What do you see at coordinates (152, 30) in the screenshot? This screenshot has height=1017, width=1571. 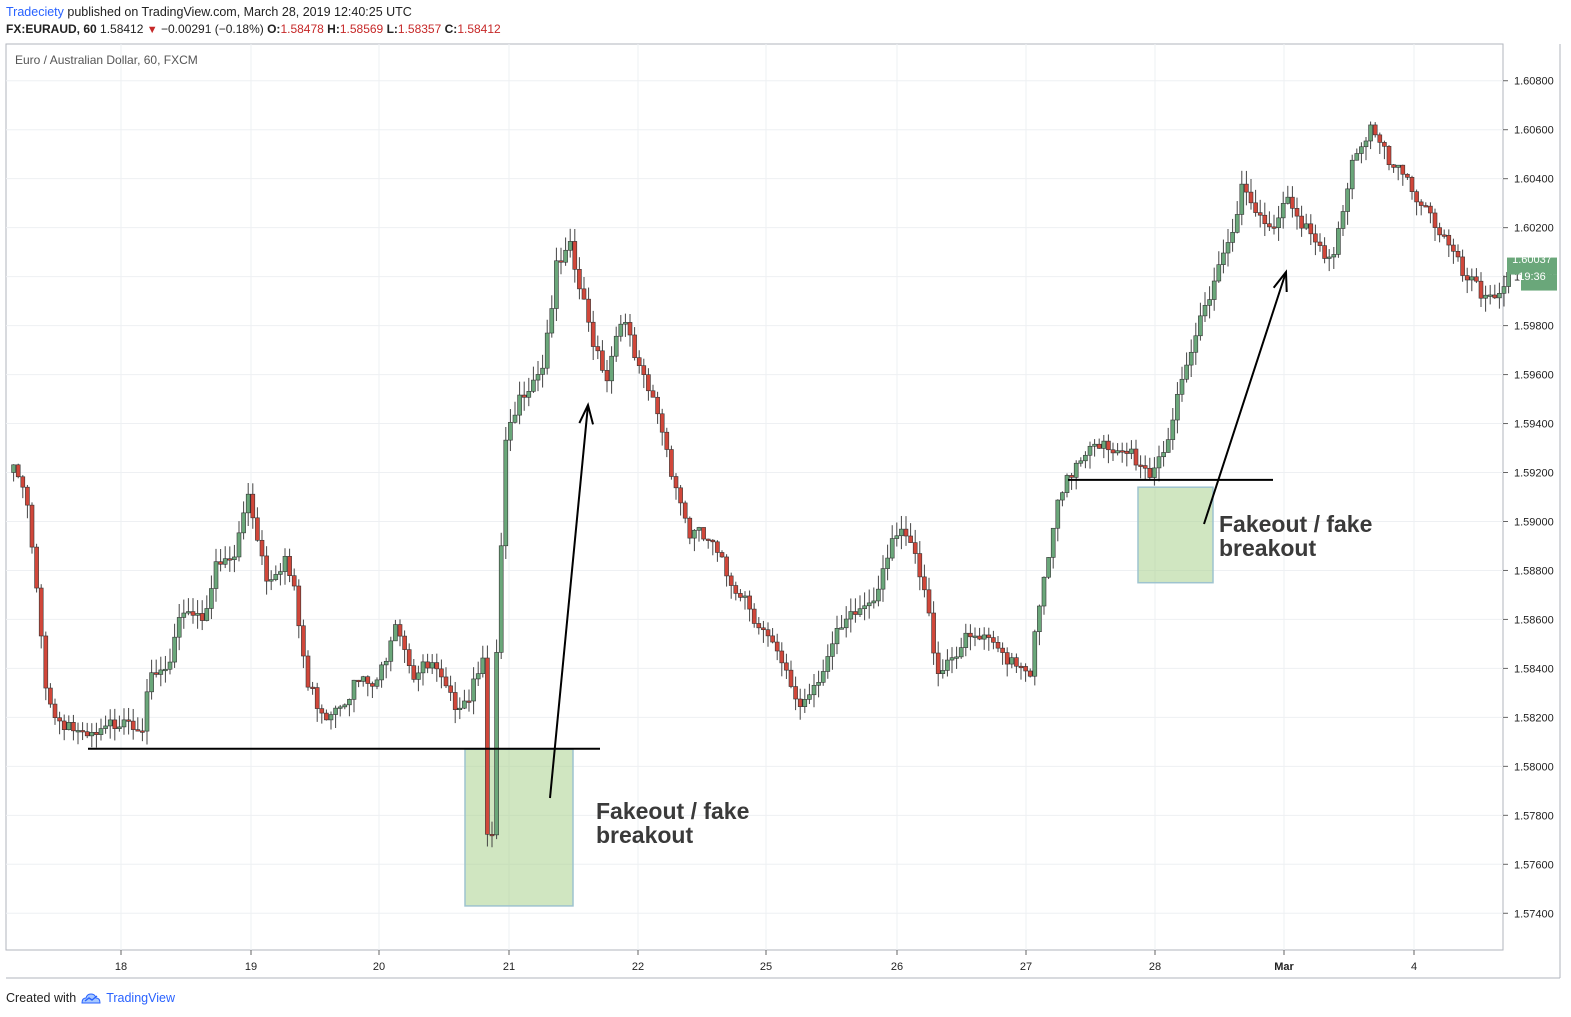 I see `down-arrow-icon: ▼` at bounding box center [152, 30].